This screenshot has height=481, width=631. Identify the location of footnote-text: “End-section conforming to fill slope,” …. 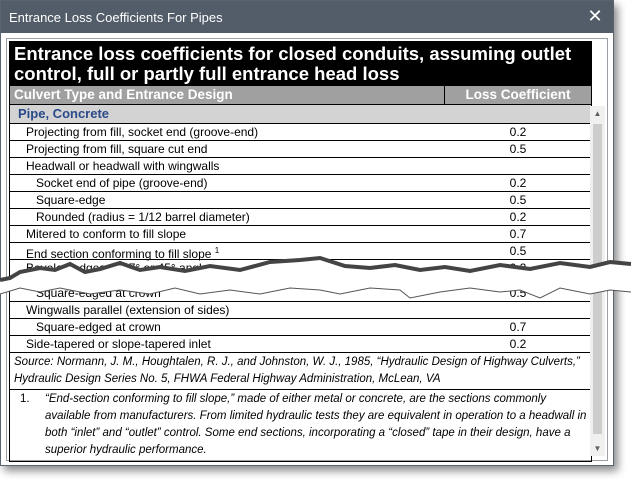
(316, 424).